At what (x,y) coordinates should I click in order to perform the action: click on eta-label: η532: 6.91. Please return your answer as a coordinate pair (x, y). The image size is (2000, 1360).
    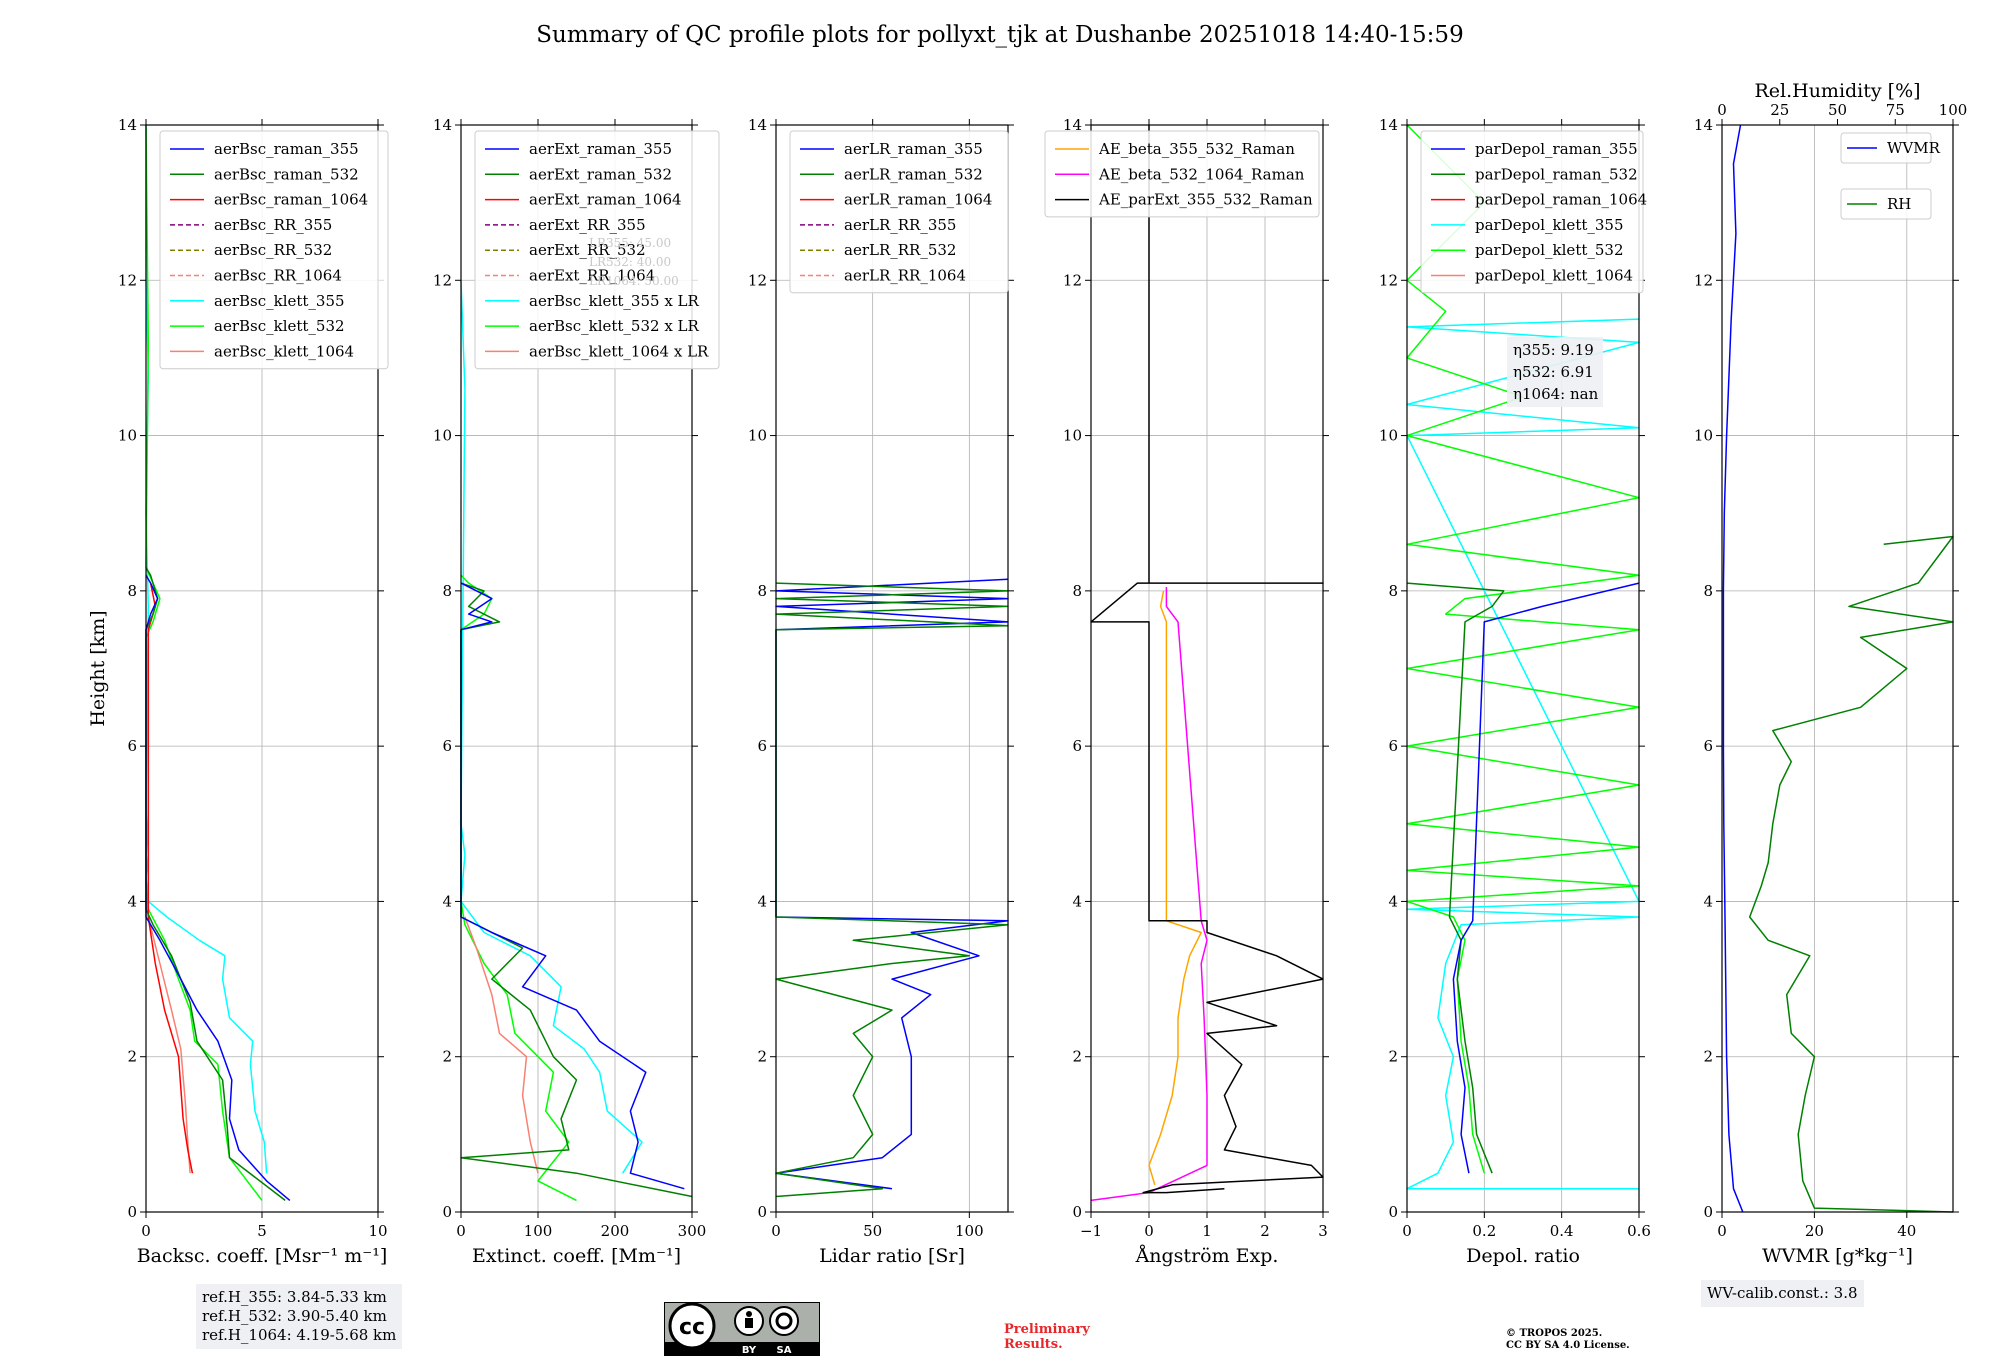
    Looking at the image, I should click on (1553, 372).